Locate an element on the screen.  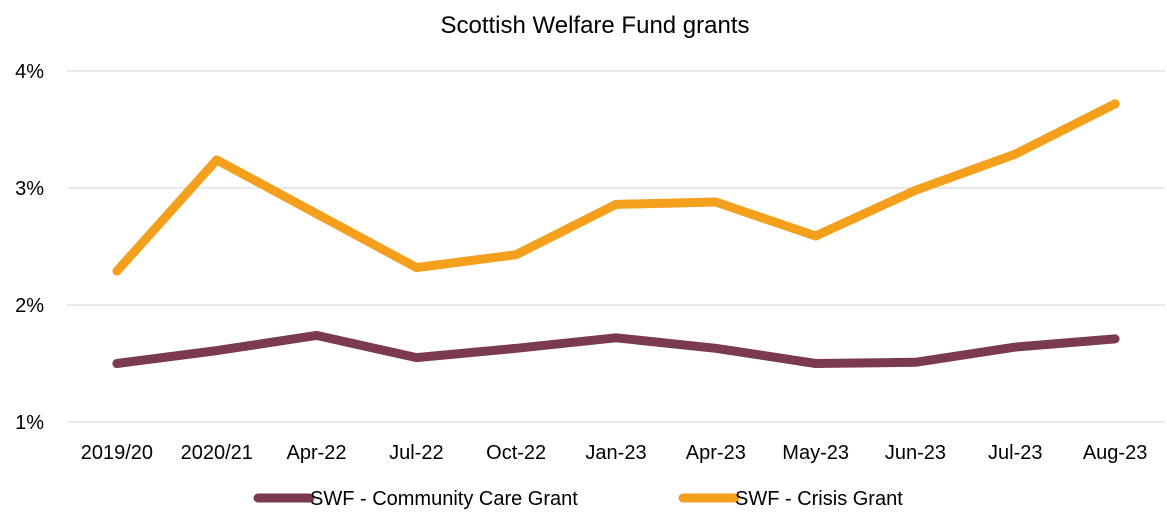
x-tick-label: Jul-23 is located at coordinates (1015, 453).